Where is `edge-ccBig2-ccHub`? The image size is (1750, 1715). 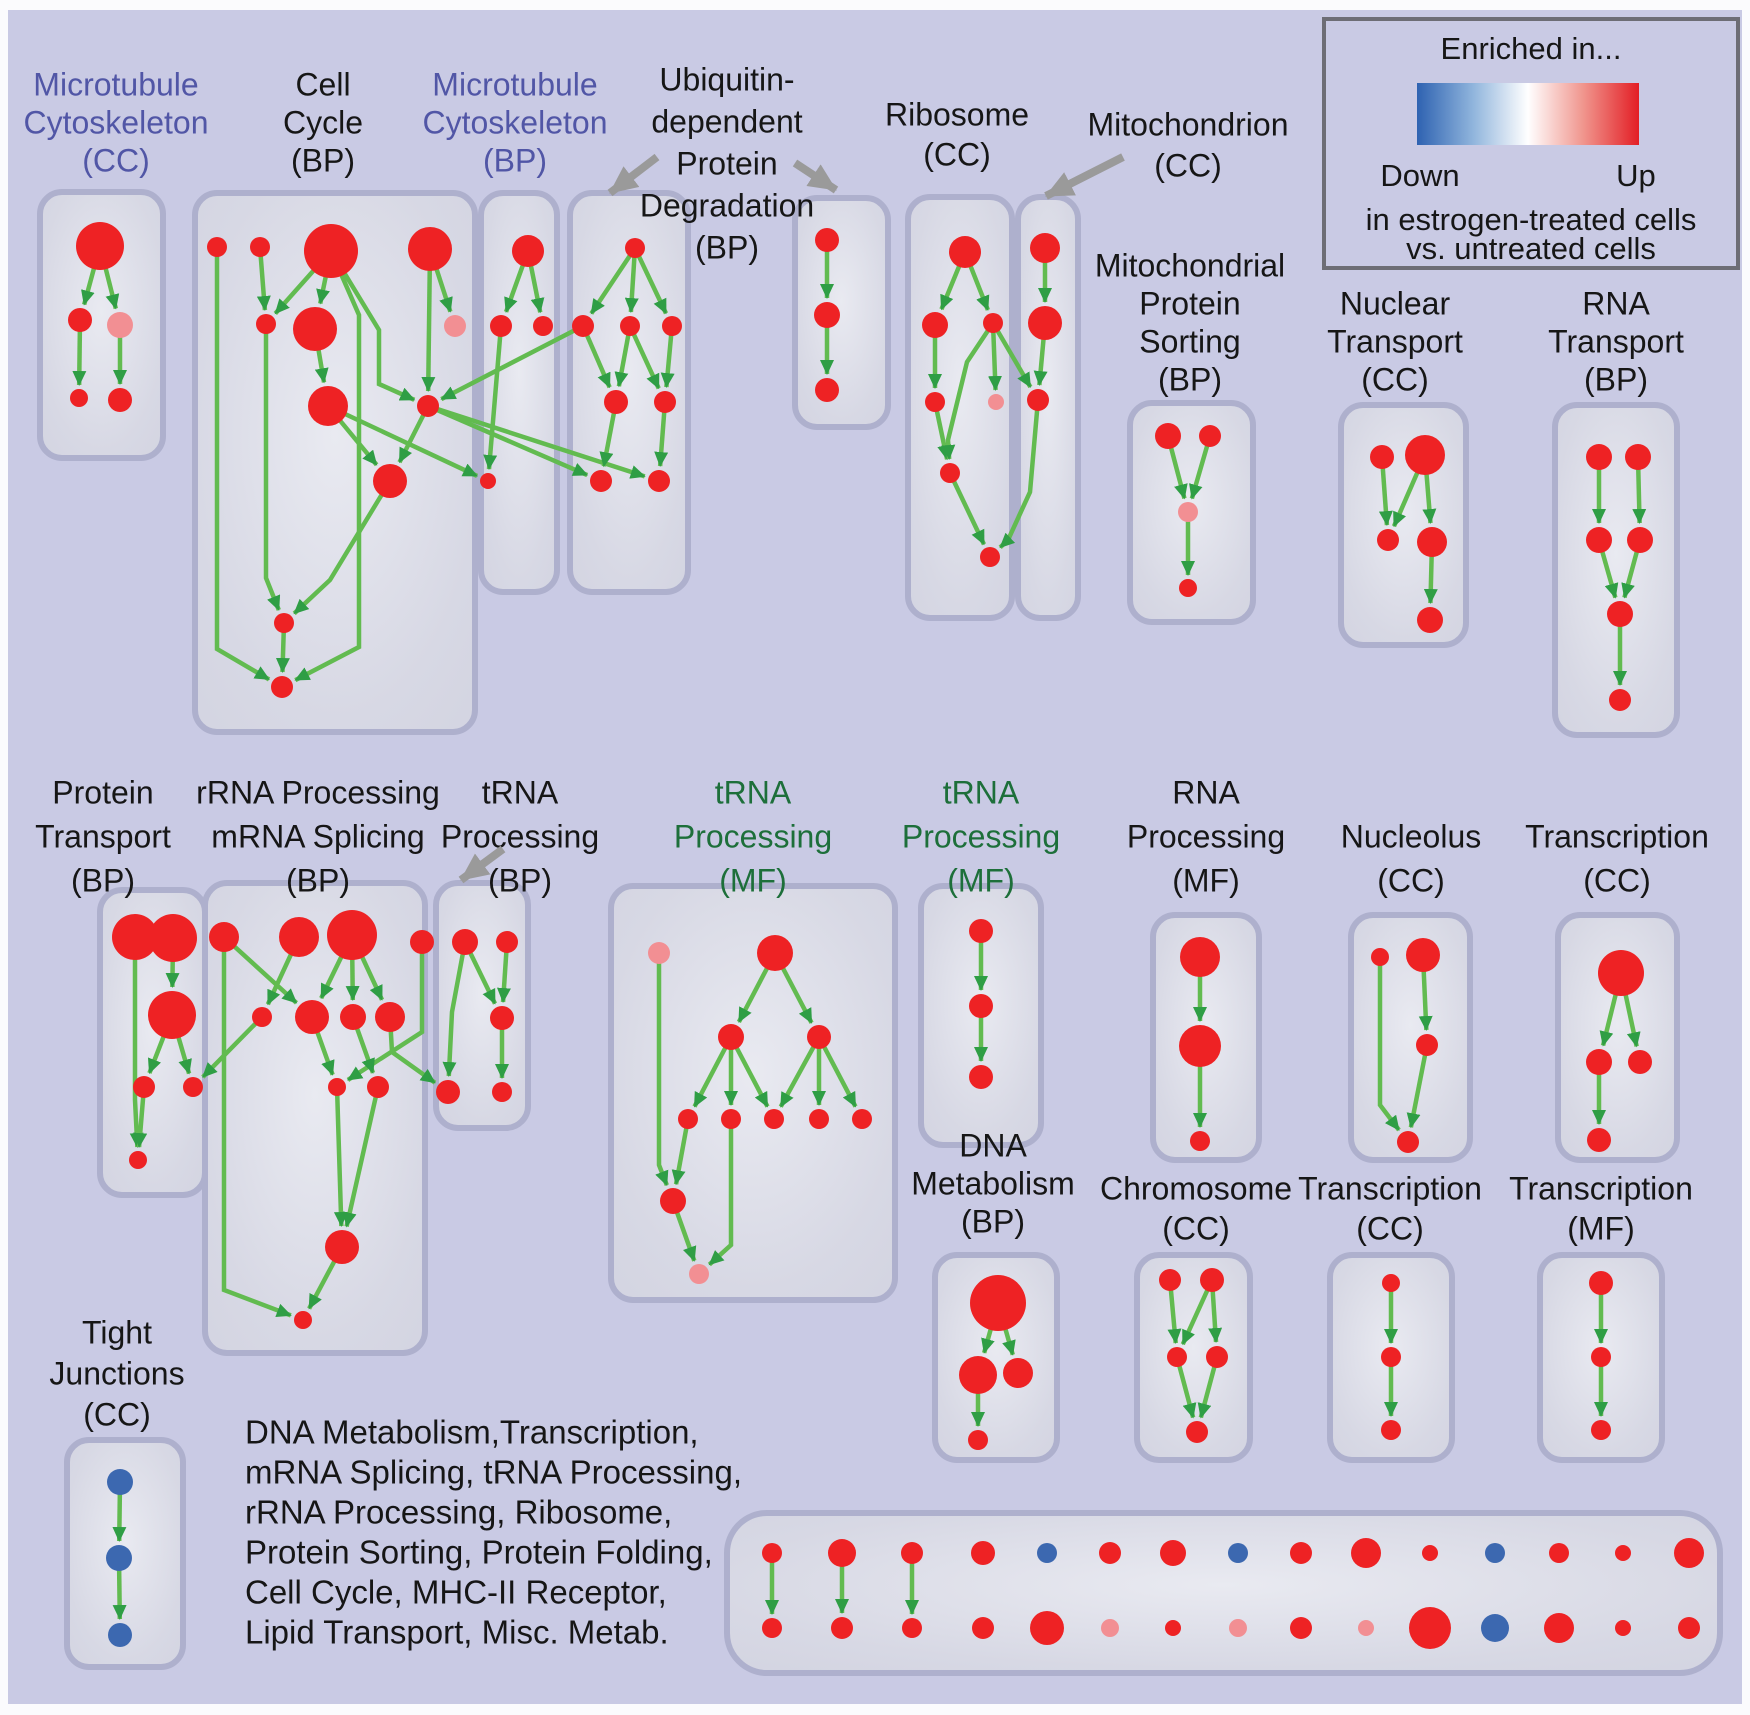 edge-ccBig2-ccHub is located at coordinates (428, 320).